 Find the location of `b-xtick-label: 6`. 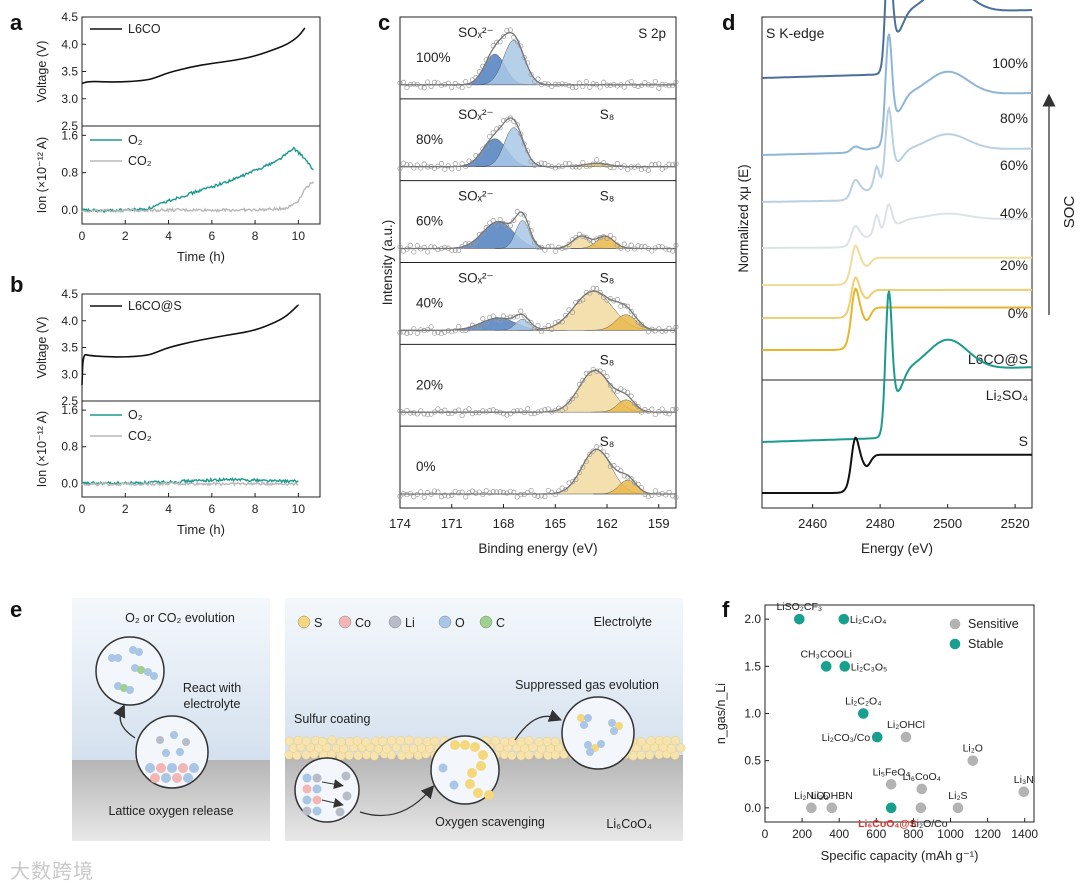

b-xtick-label: 6 is located at coordinates (211, 509).